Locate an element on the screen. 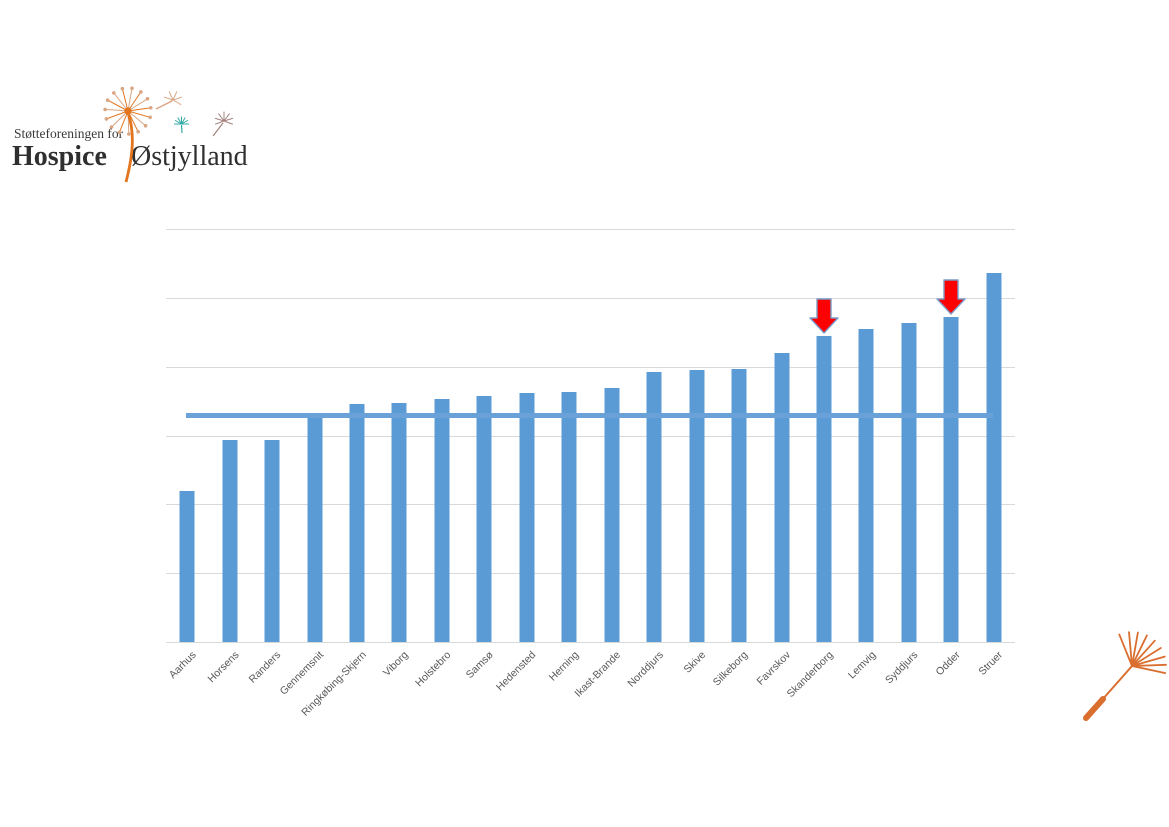  category-slot: Odder is located at coordinates (951, 453).